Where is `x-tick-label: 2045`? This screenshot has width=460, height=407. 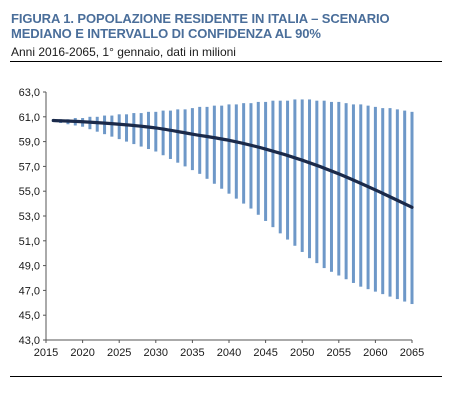 x-tick-label: 2045 is located at coordinates (265, 353).